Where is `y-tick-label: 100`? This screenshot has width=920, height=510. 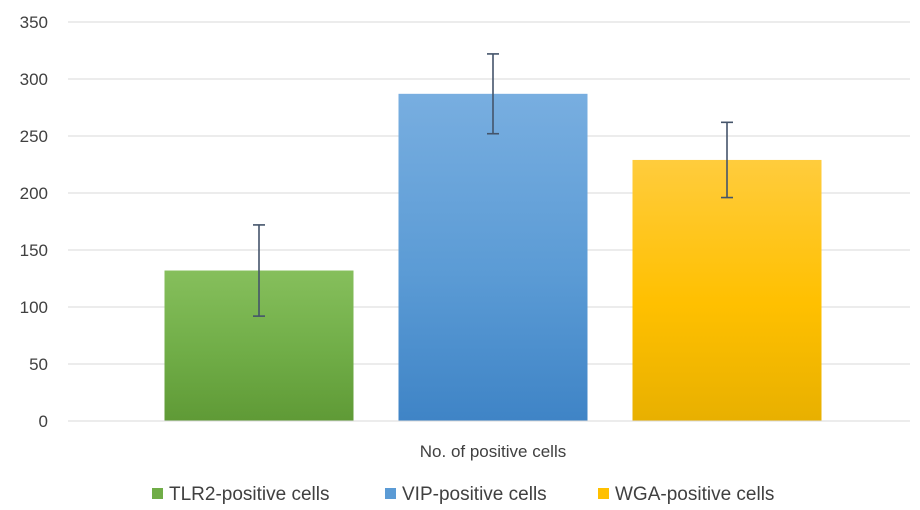
y-tick-label: 100 is located at coordinates (34, 307).